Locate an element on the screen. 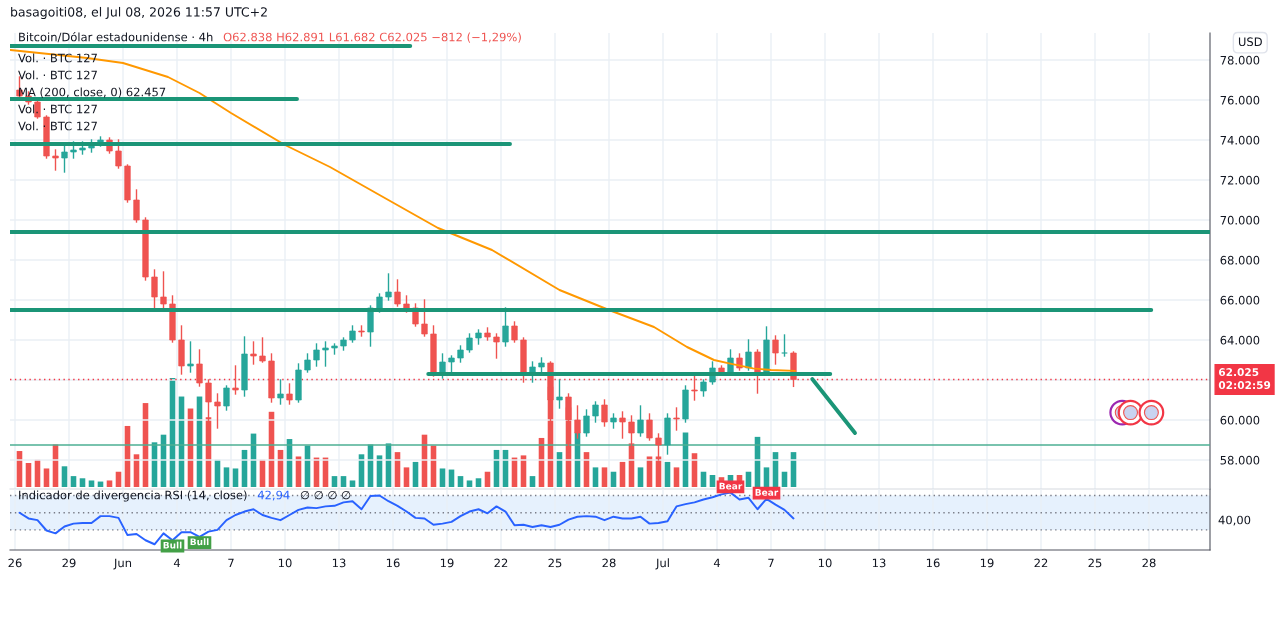 Image resolution: width=1281 pixels, height=639 pixels. x-tick-label: 26 is located at coordinates (15, 563).